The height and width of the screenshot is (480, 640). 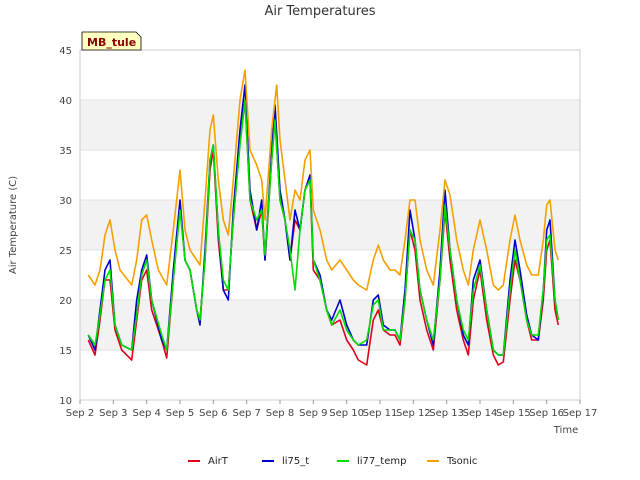 What do you see at coordinates (381, 461) in the screenshot?
I see `legend-label: li77_temp` at bounding box center [381, 461].